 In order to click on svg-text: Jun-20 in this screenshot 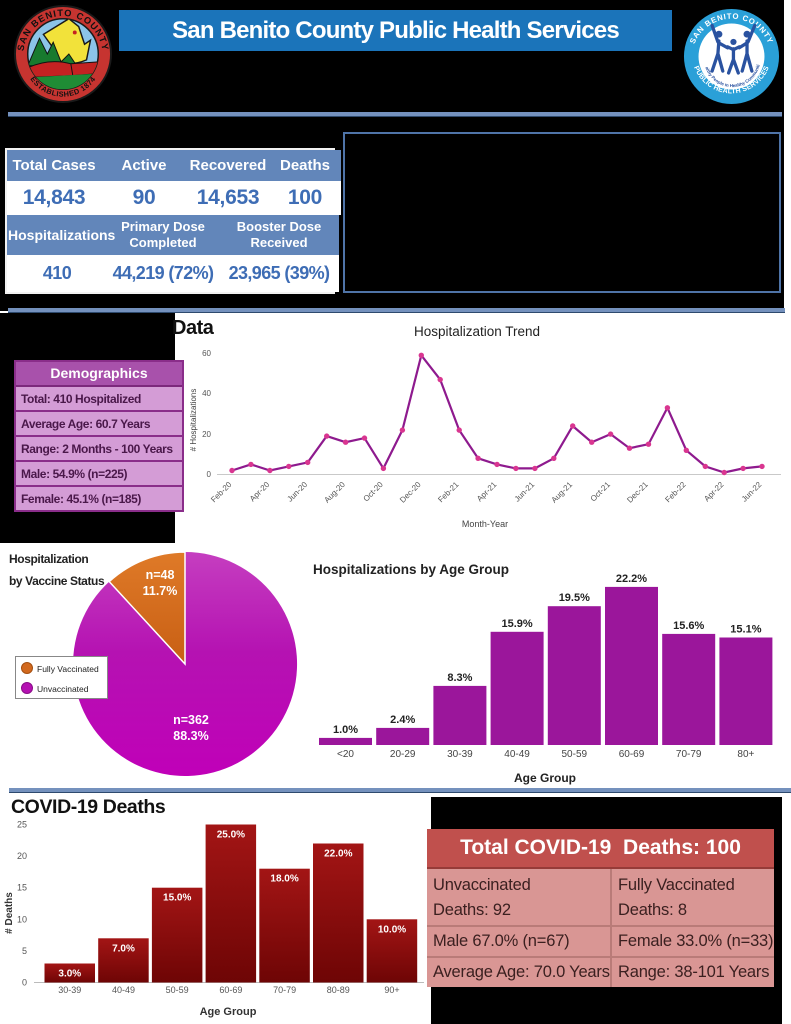, I will do `click(297, 492)`.